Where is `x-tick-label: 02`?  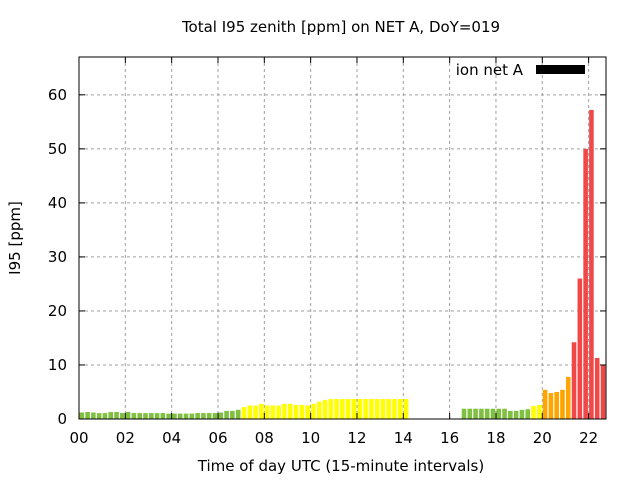 x-tick-label: 02 is located at coordinates (125, 438).